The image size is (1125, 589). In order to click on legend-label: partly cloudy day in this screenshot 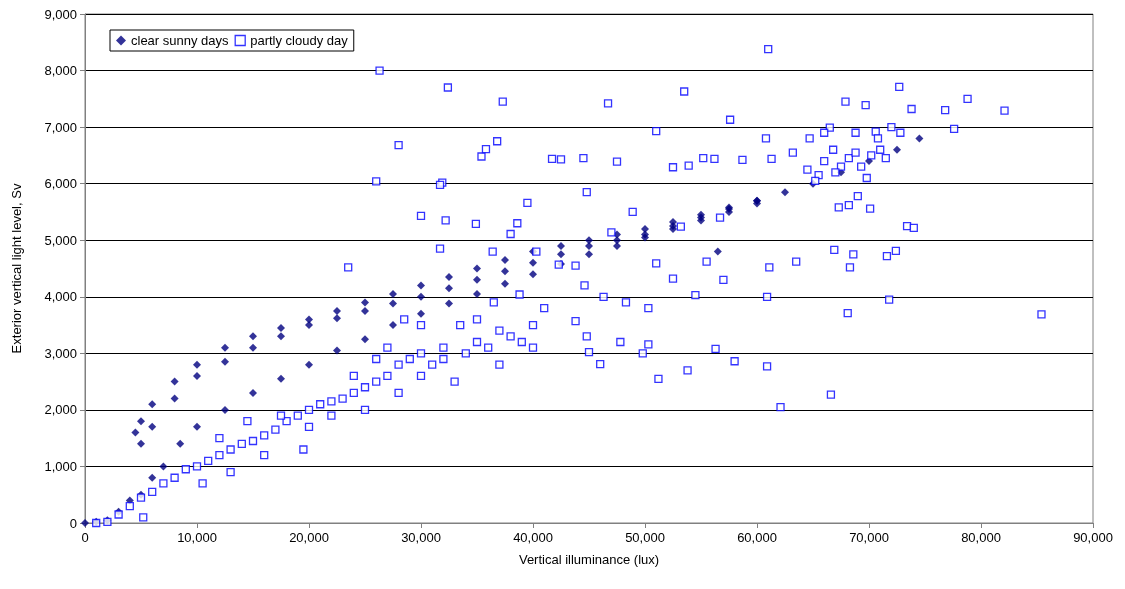, I will do `click(299, 40)`.